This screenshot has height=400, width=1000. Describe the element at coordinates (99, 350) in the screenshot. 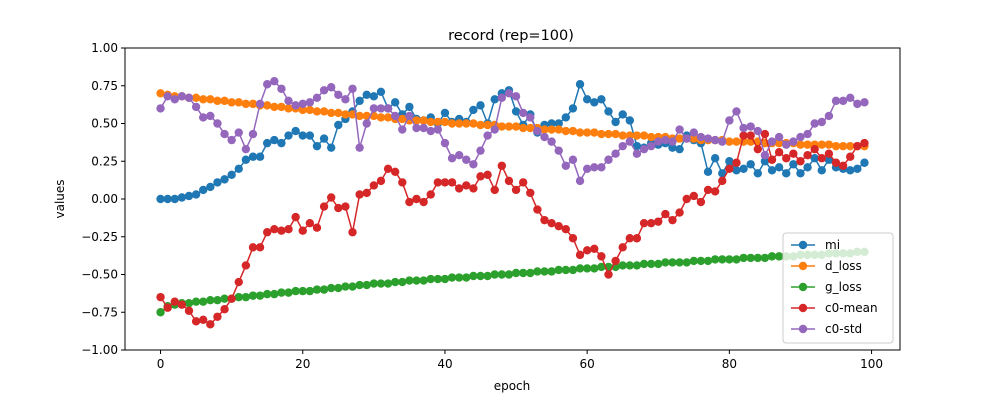

I see `y-tick-label: −1.00` at that location.